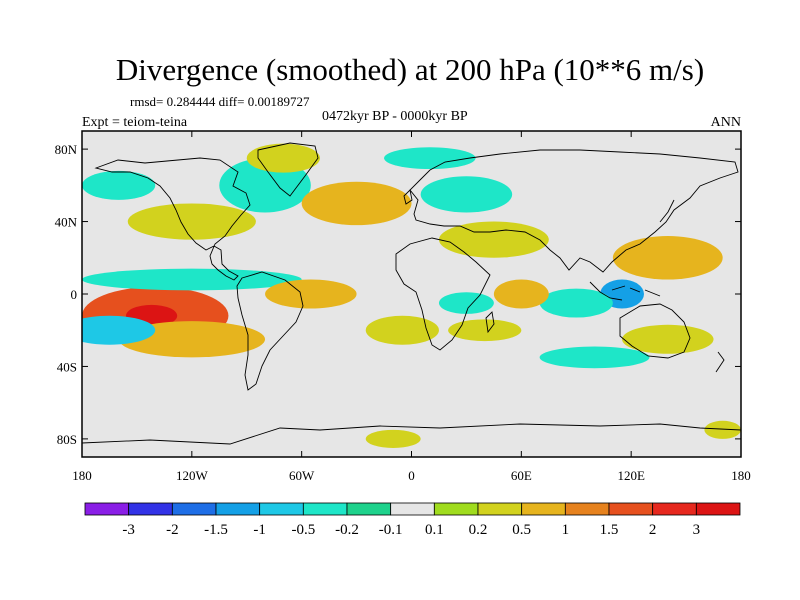  I want to click on y-tick-label-2: 0, so click(74, 294).